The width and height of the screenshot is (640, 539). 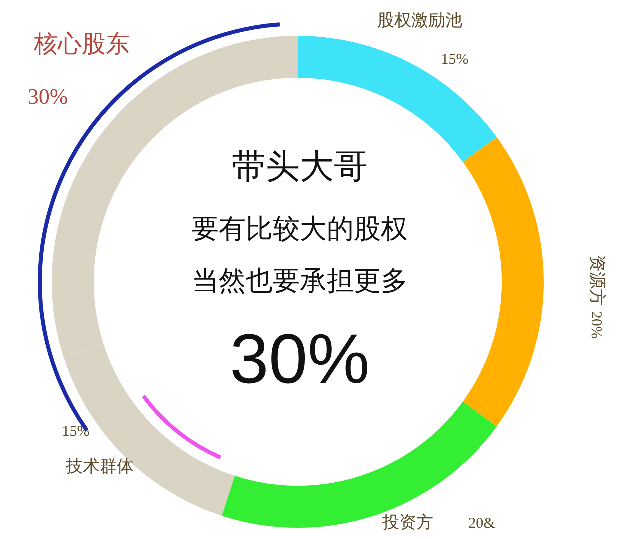 What do you see at coordinates (596, 325) in the screenshot?
I see `data-label: 20%` at bounding box center [596, 325].